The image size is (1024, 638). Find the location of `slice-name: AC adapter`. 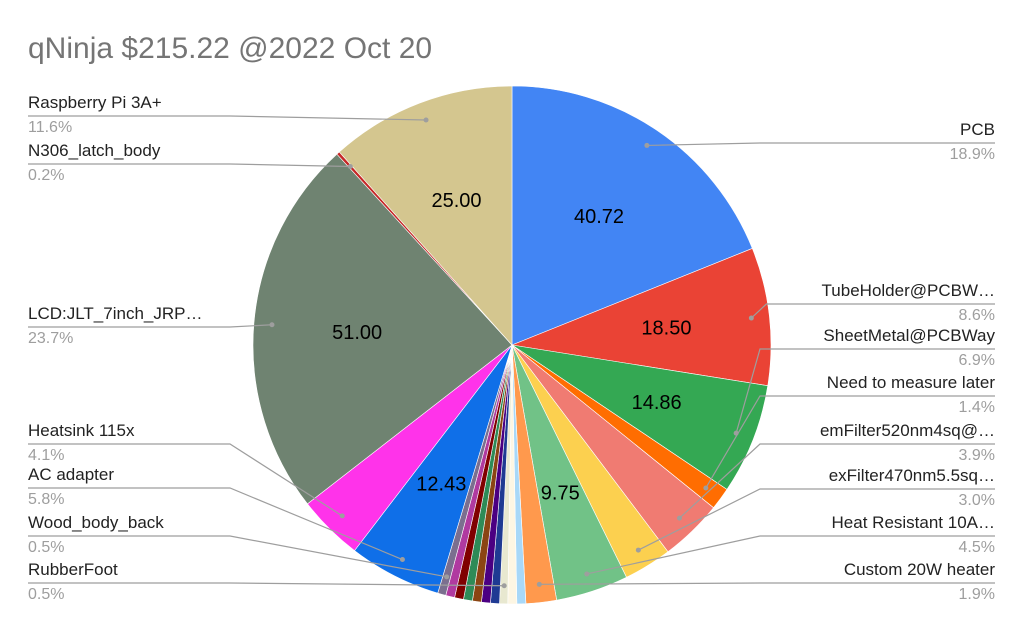

slice-name: AC adapter is located at coordinates (71, 474).